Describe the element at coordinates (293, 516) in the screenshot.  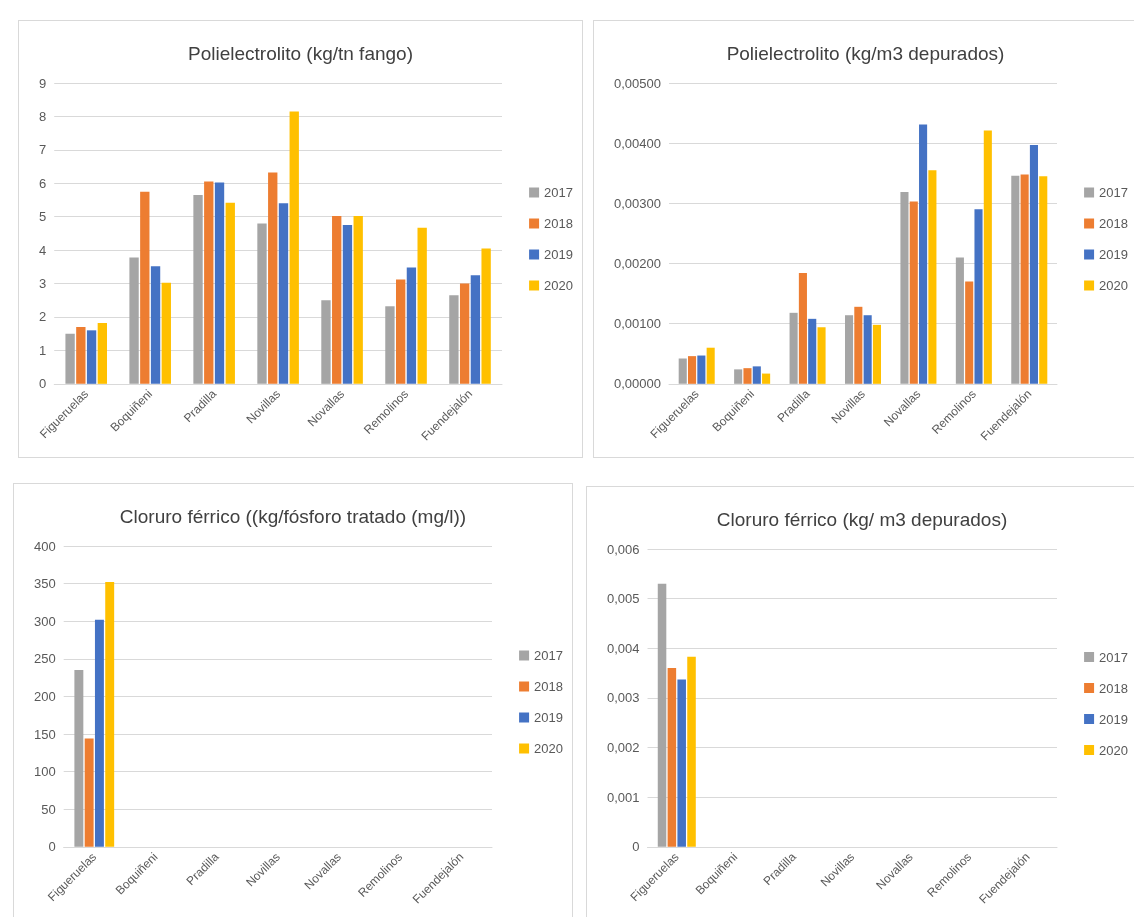
I see `chart-title: Cloruro férrico ((kg/fósforo tratado (mg/l))` at that location.